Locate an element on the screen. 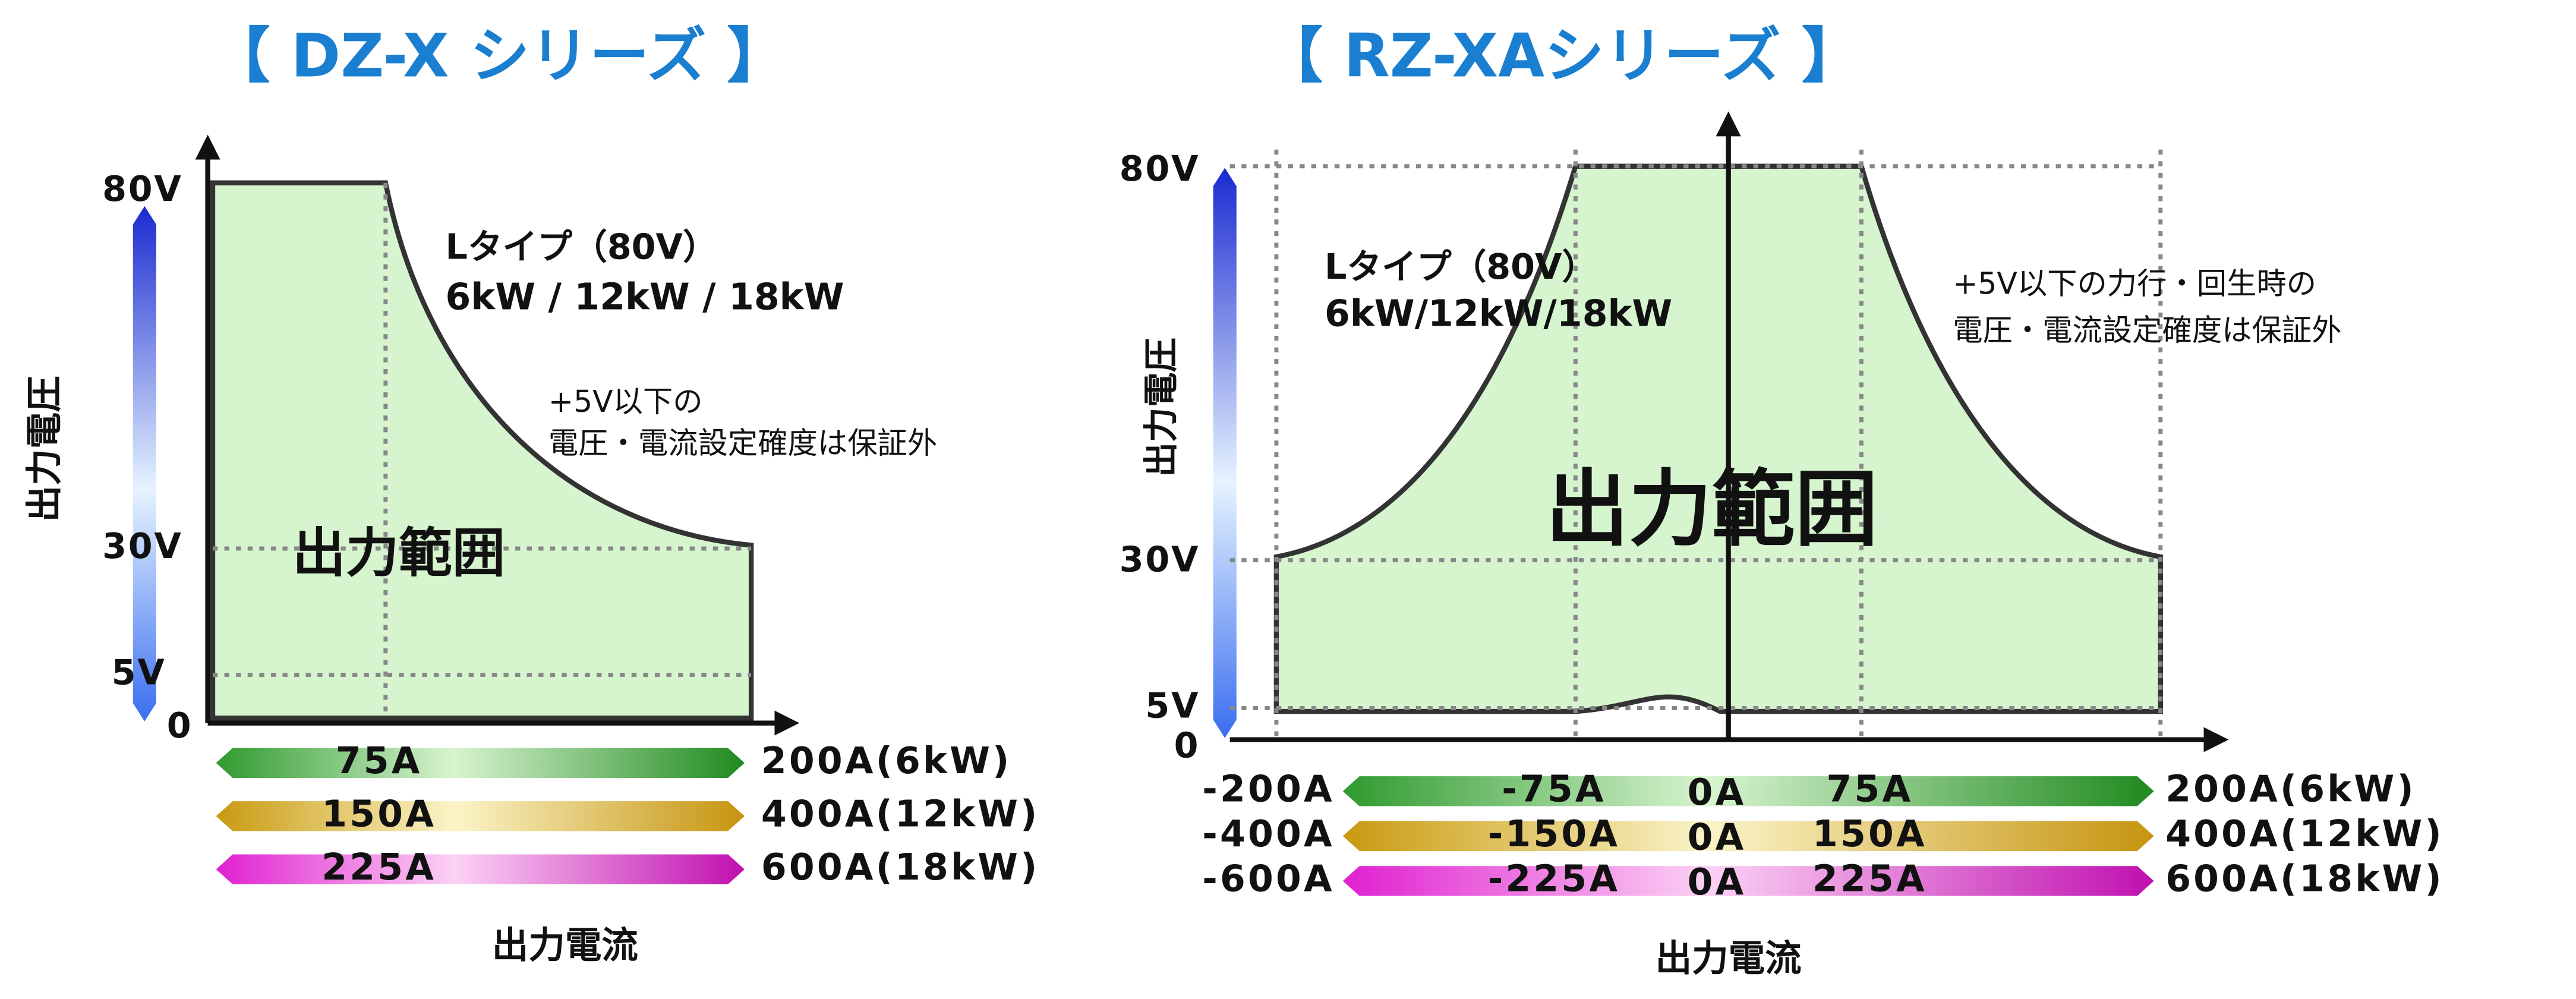 The image size is (2576, 999). capacity-label: 6kW/12kW/18kW is located at coordinates (1498, 313).